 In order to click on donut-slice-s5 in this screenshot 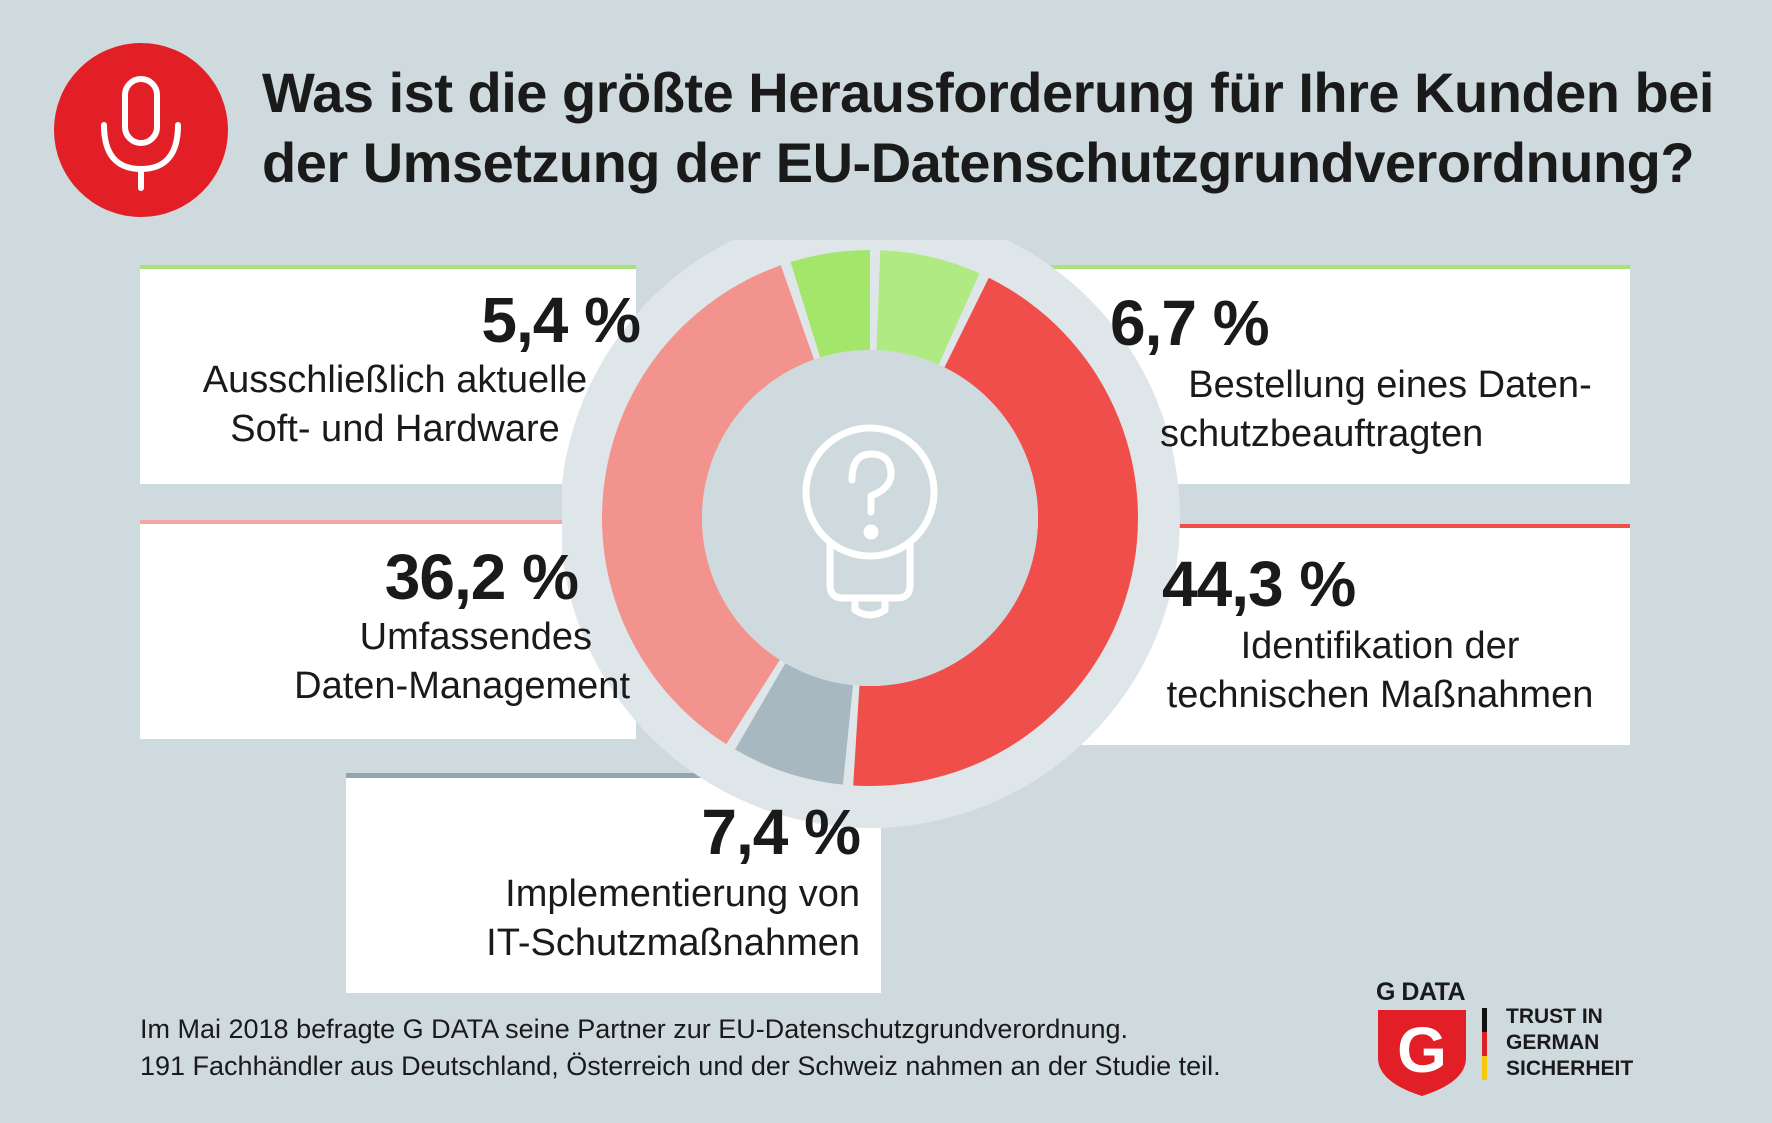, I will do `click(830, 304)`.